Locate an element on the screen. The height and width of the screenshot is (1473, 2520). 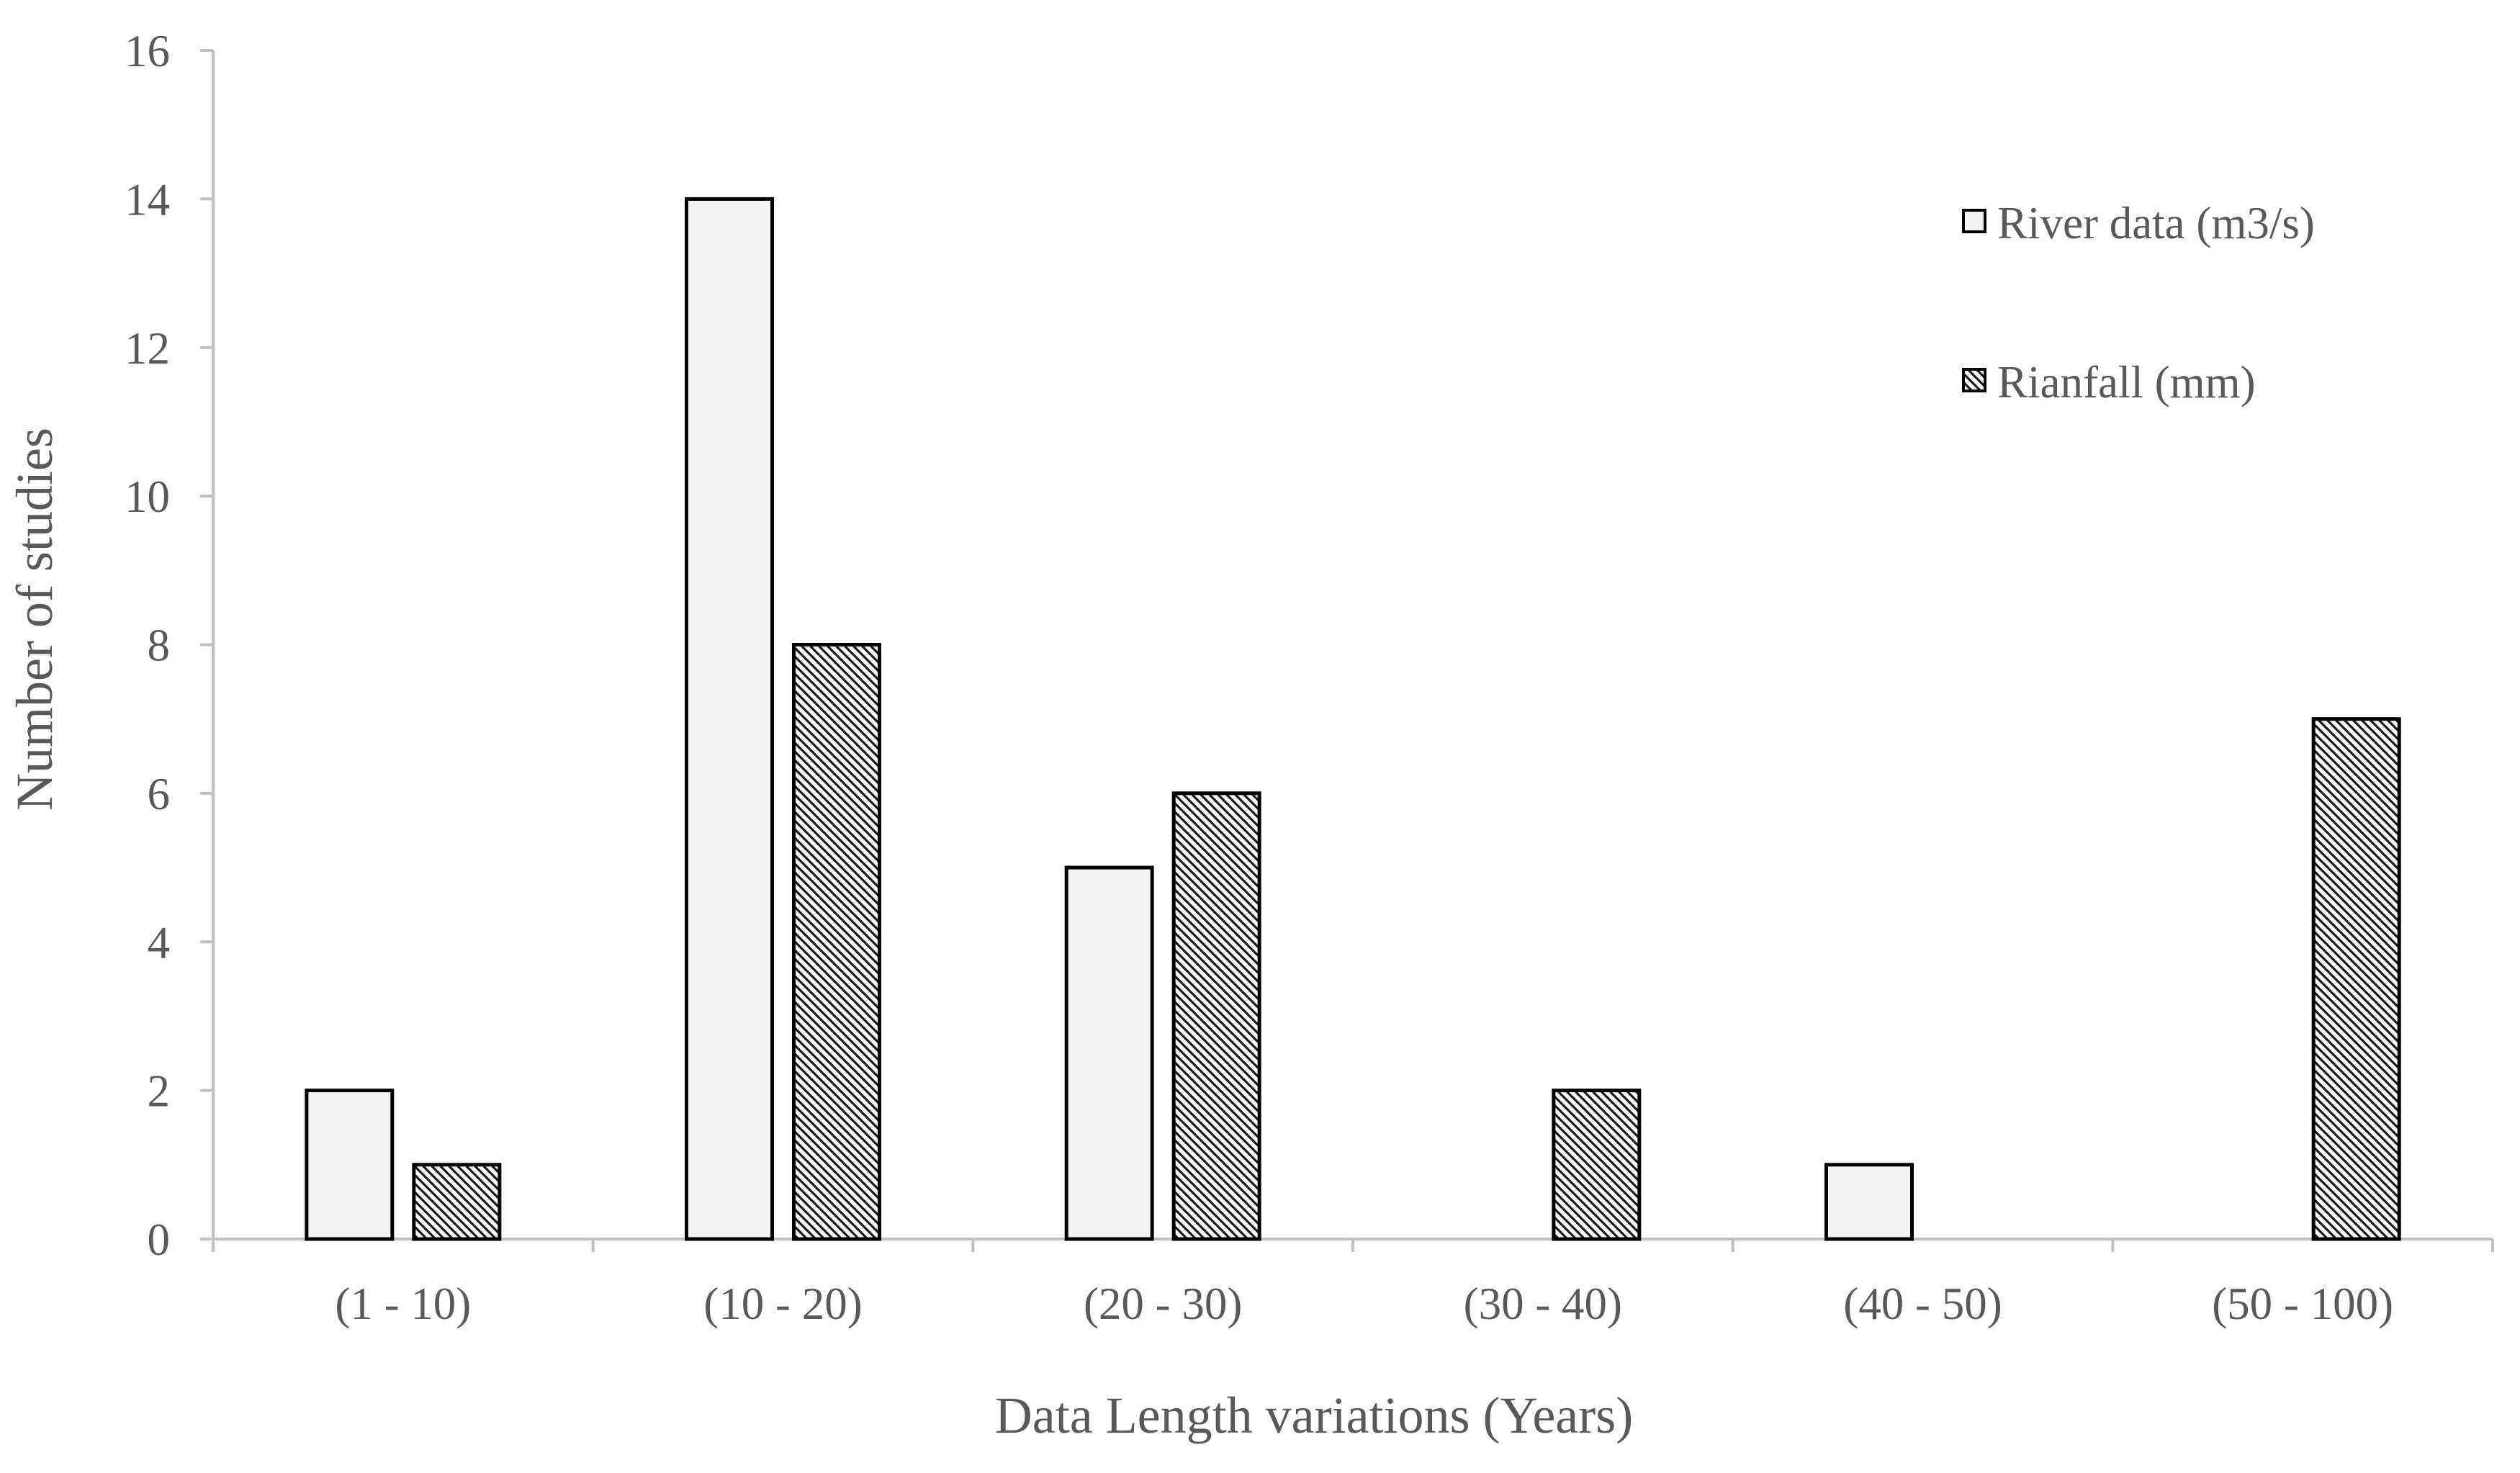
y-tick-label: 0 is located at coordinates (159, 1240).